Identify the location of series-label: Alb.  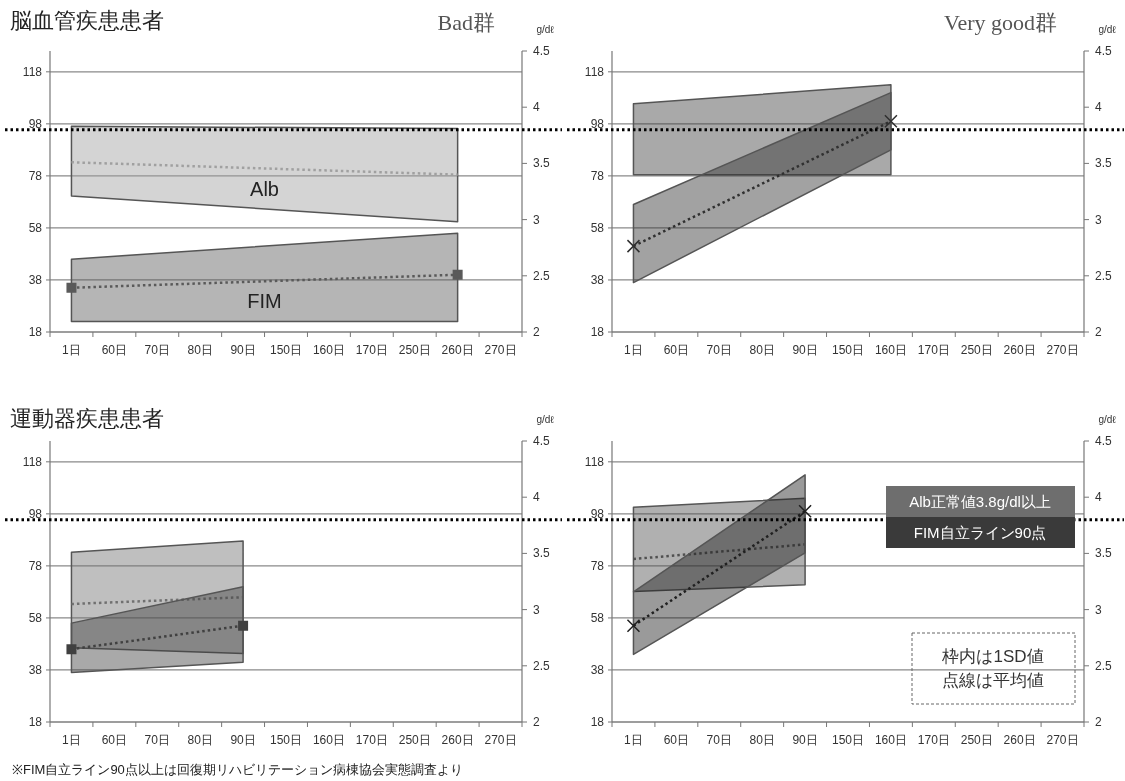
(264, 188).